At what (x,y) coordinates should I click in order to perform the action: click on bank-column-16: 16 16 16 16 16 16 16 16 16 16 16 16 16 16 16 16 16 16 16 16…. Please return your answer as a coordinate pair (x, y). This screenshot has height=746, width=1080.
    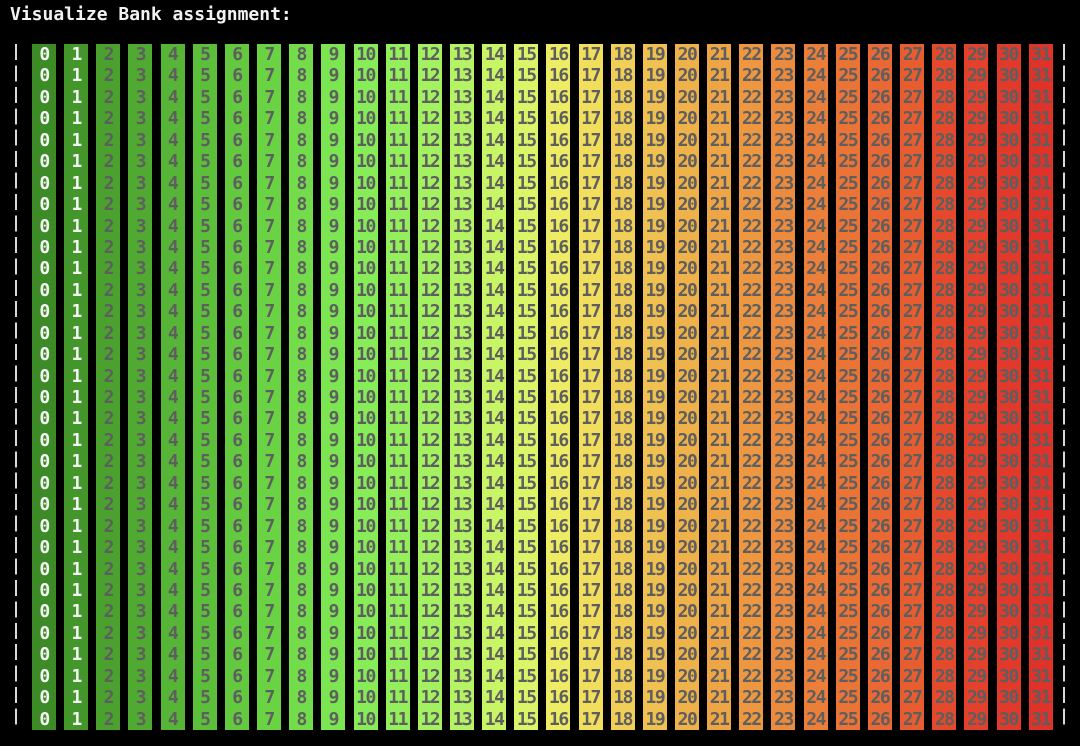
    Looking at the image, I should click on (558, 387).